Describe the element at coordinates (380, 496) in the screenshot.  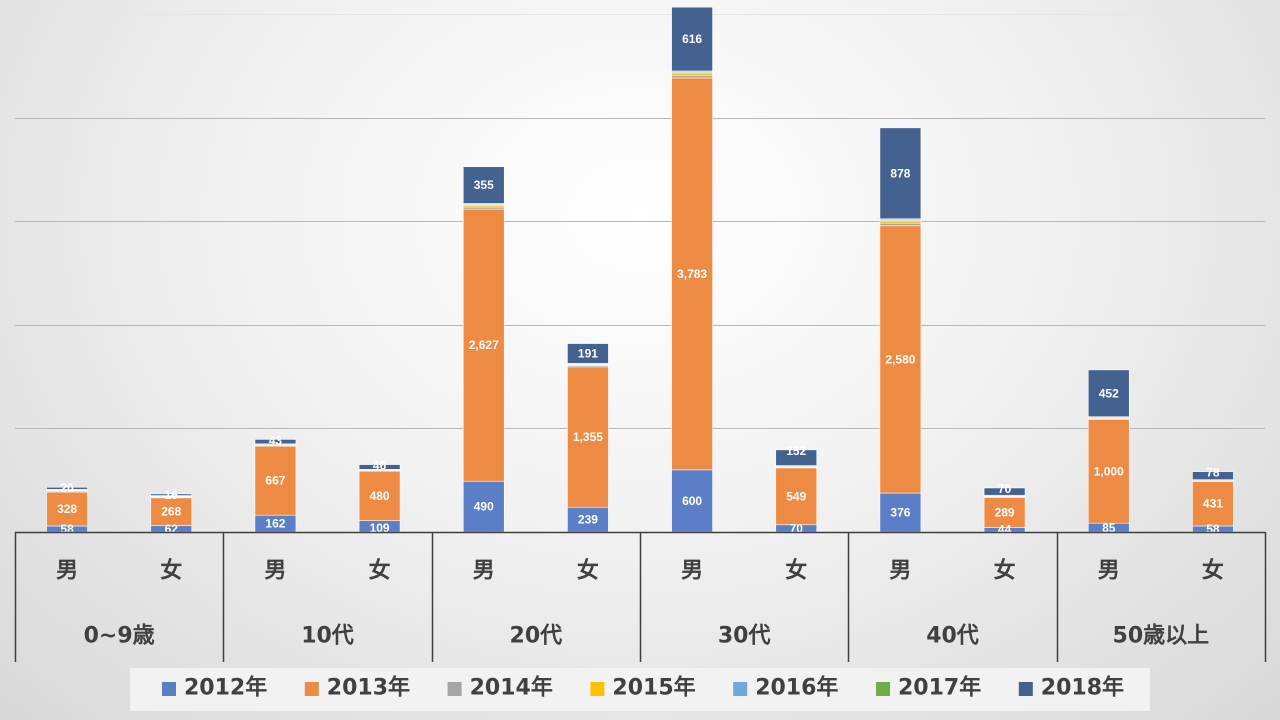
I see `data-label: 480` at that location.